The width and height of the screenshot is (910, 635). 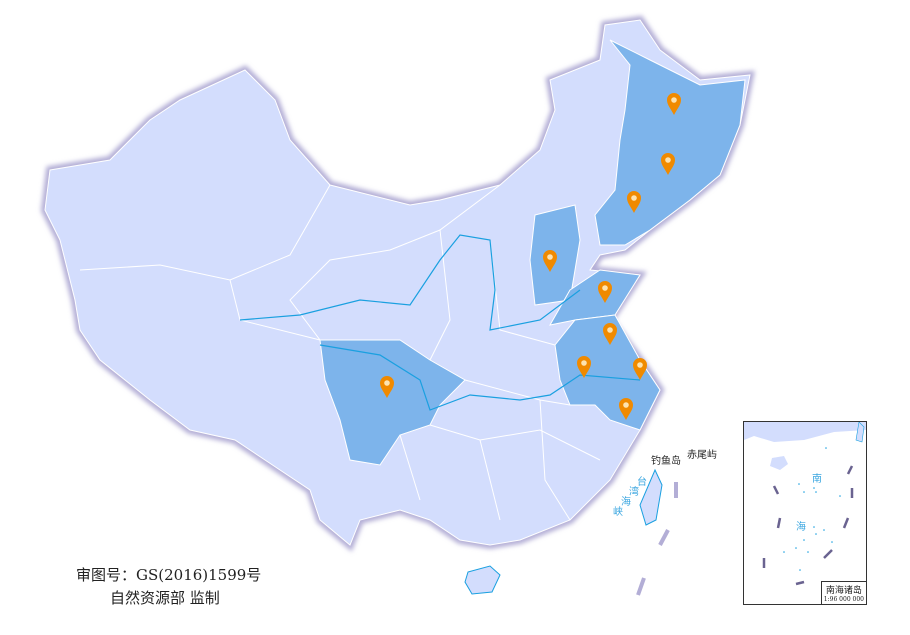 I want to click on rivers, so click(x=440, y=322).